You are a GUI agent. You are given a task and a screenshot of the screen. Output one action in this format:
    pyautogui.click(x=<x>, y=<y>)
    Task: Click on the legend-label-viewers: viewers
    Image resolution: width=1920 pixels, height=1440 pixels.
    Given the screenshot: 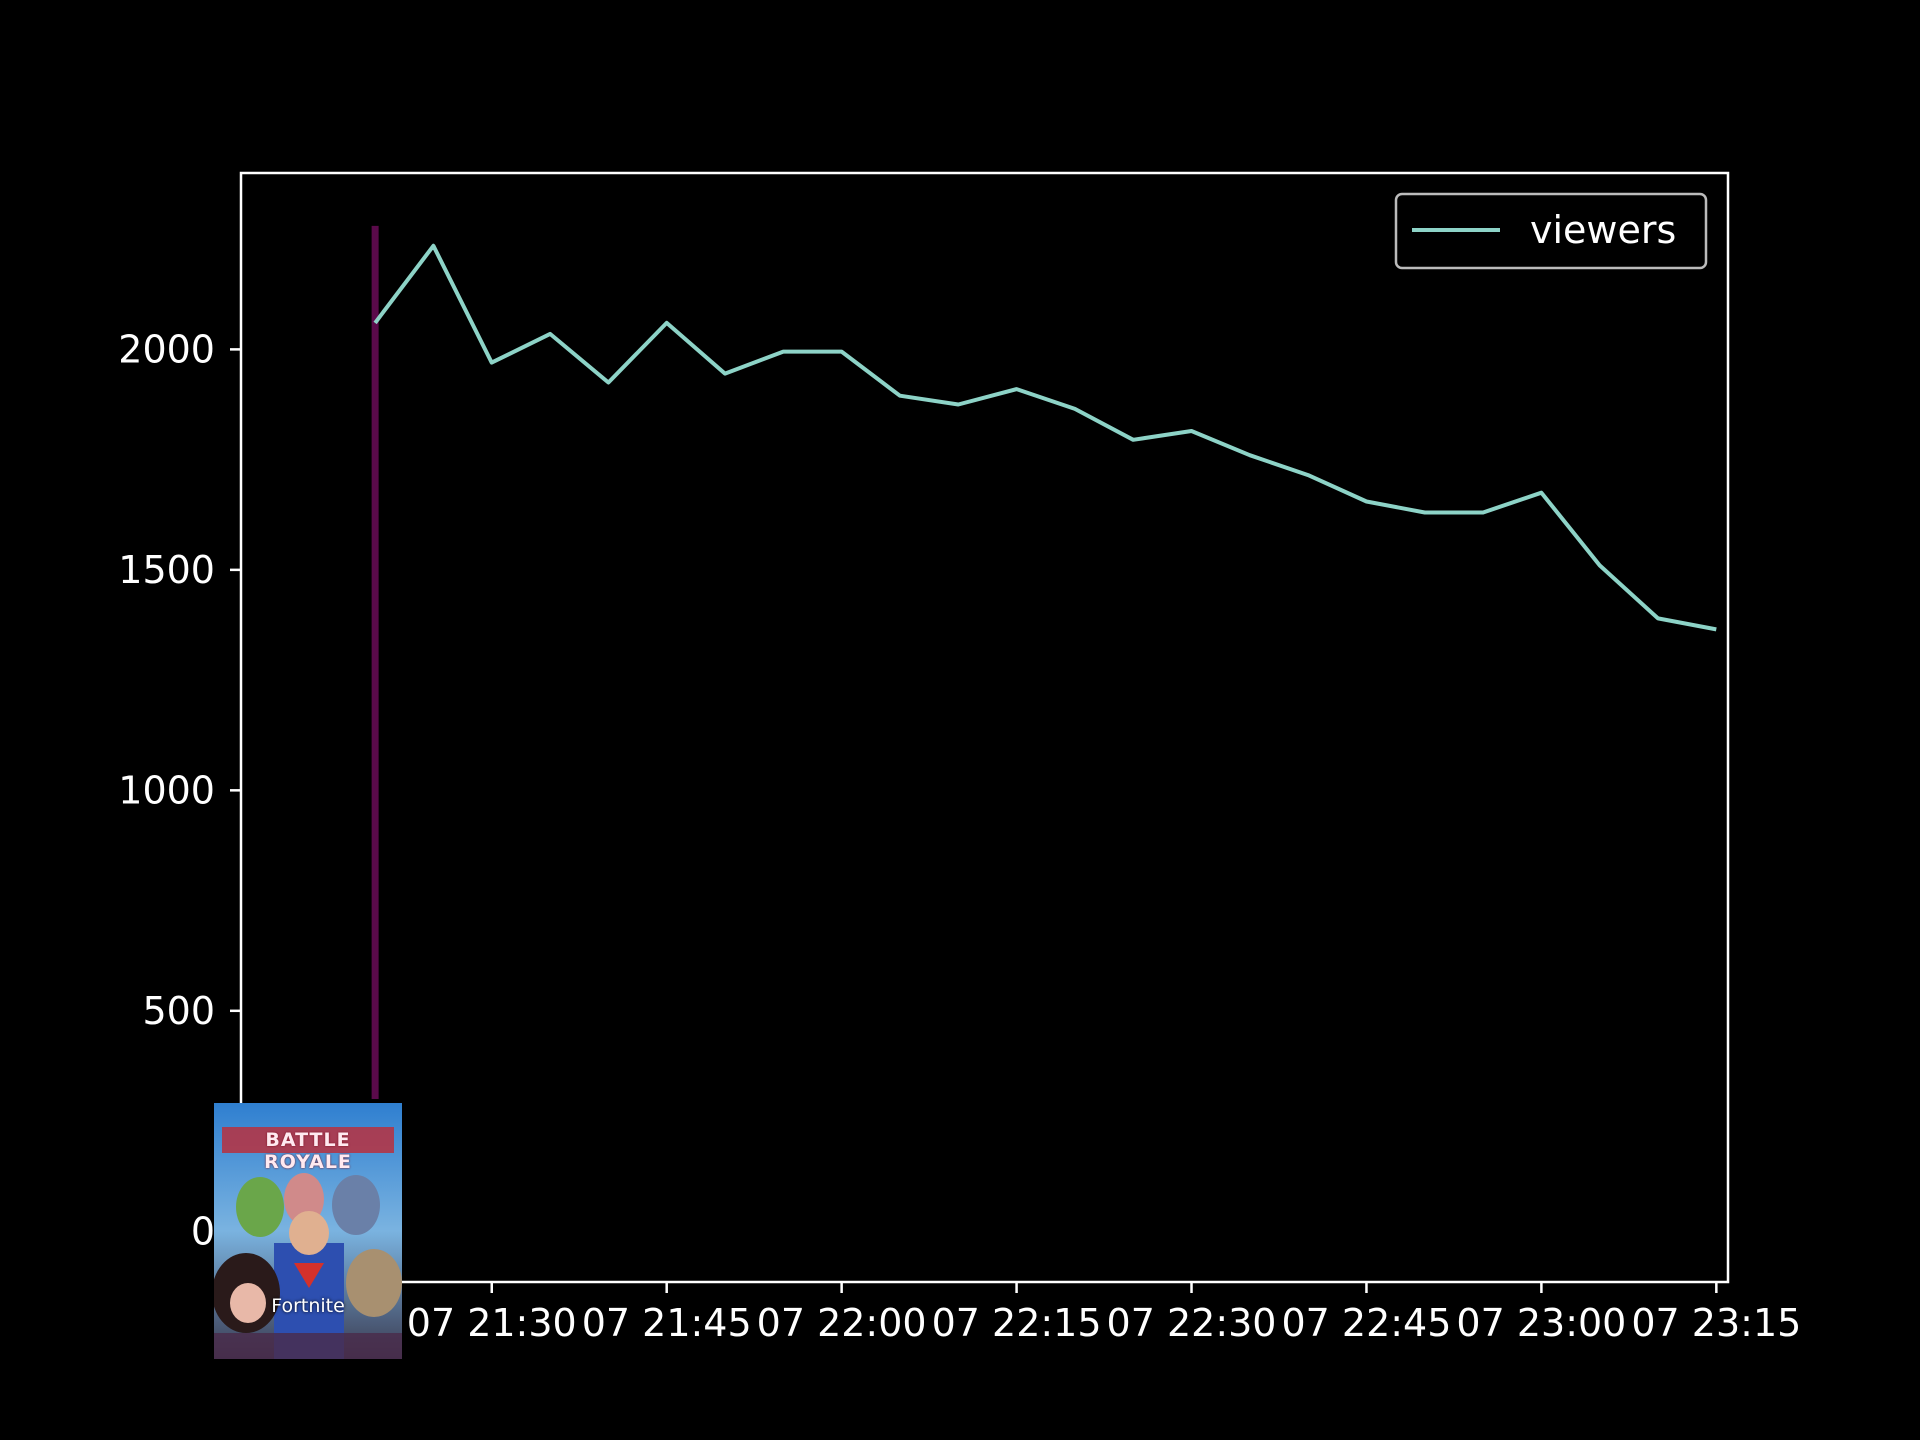 What is the action you would take?
    pyautogui.click(x=1603, y=230)
    